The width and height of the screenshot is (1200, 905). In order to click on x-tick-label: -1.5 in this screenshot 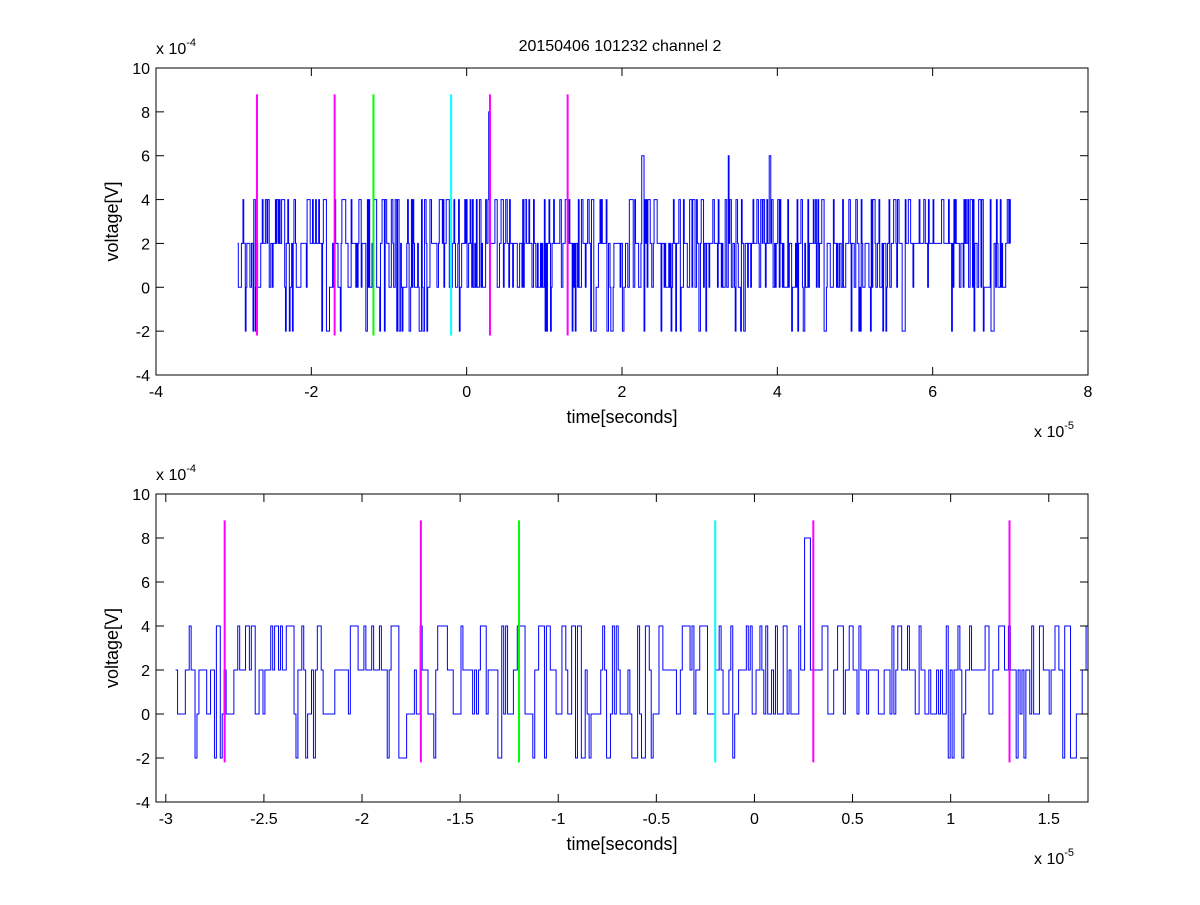, I will do `click(460, 819)`.